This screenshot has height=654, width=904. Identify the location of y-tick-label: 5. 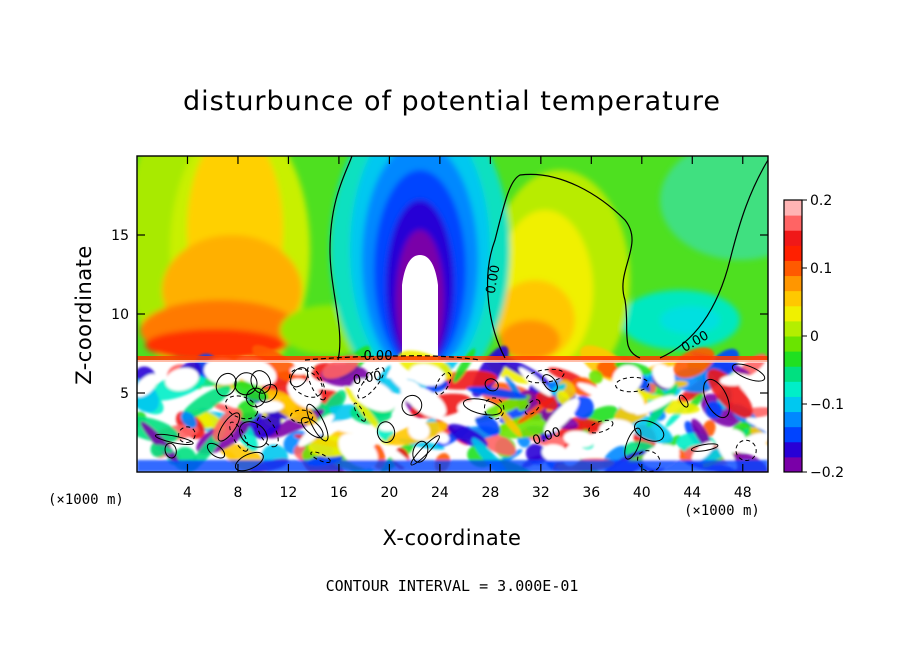
(124, 394).